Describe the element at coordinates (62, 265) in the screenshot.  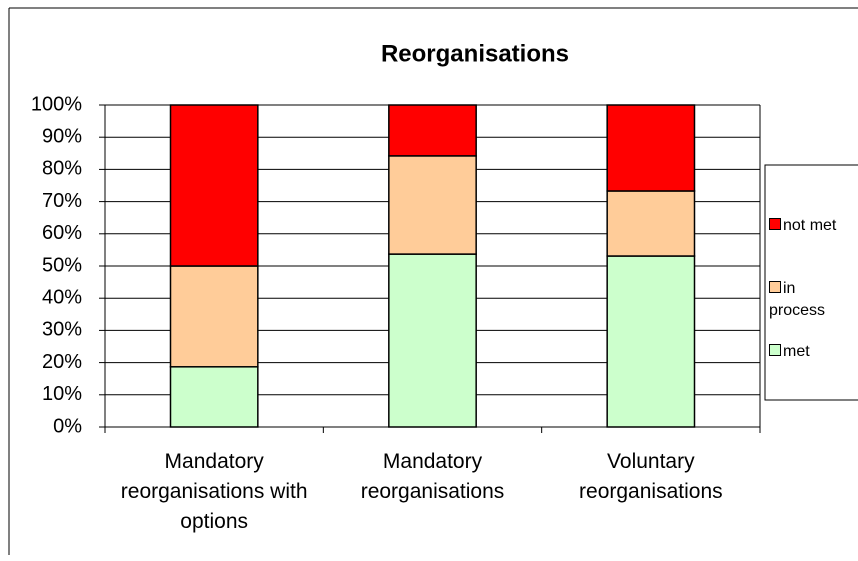
I see `y-tick-label: 50%` at that location.